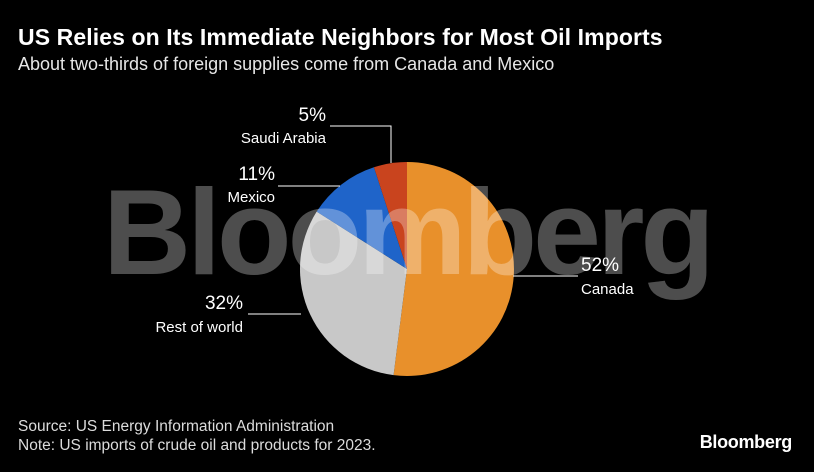 The width and height of the screenshot is (814, 472). Describe the element at coordinates (313, 115) in the screenshot. I see `data-label-value-saudi-arabia: 5%` at that location.